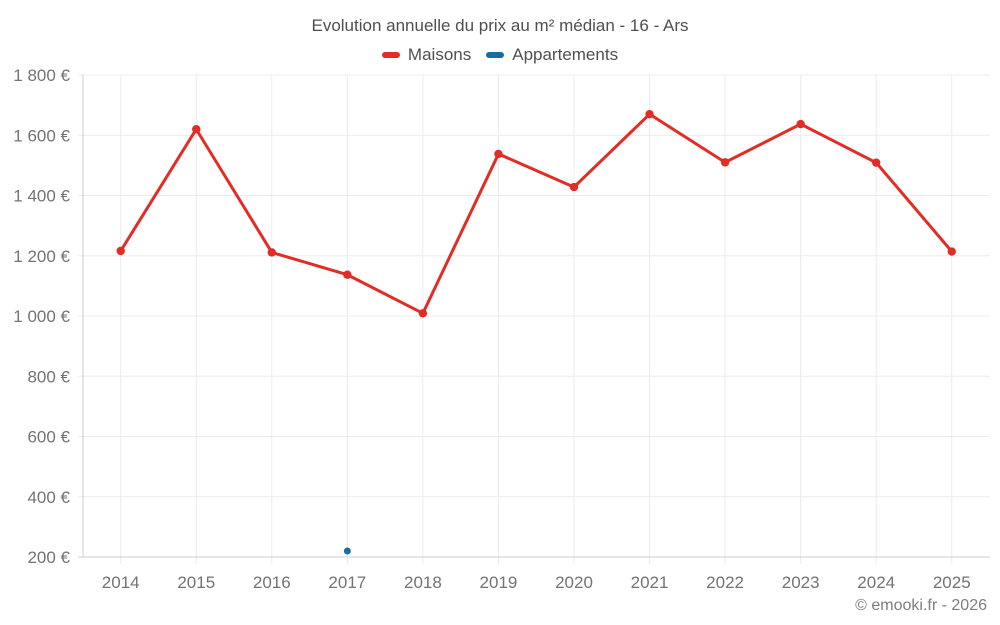 This screenshot has height=625, width=1000. Describe the element at coordinates (498, 154) in the screenshot. I see `maisons-point-2019` at that location.